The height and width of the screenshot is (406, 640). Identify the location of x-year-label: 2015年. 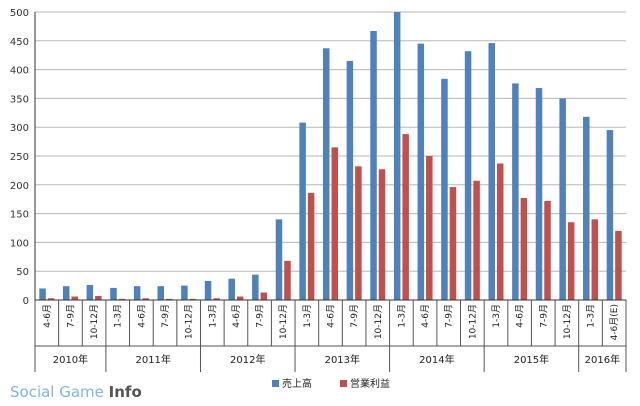
(531, 359).